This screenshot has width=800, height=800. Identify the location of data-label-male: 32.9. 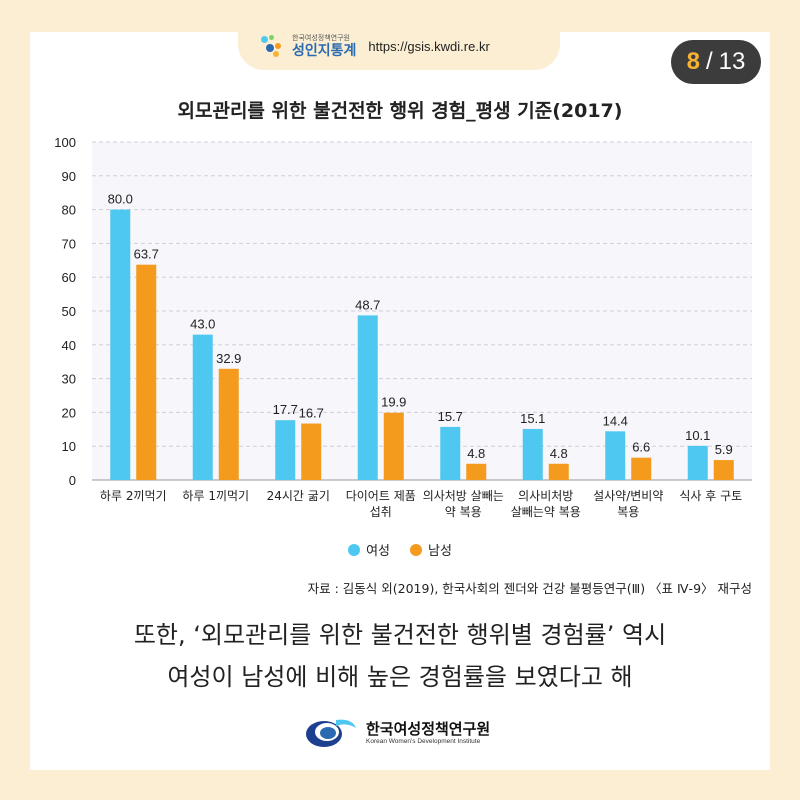
(228, 358).